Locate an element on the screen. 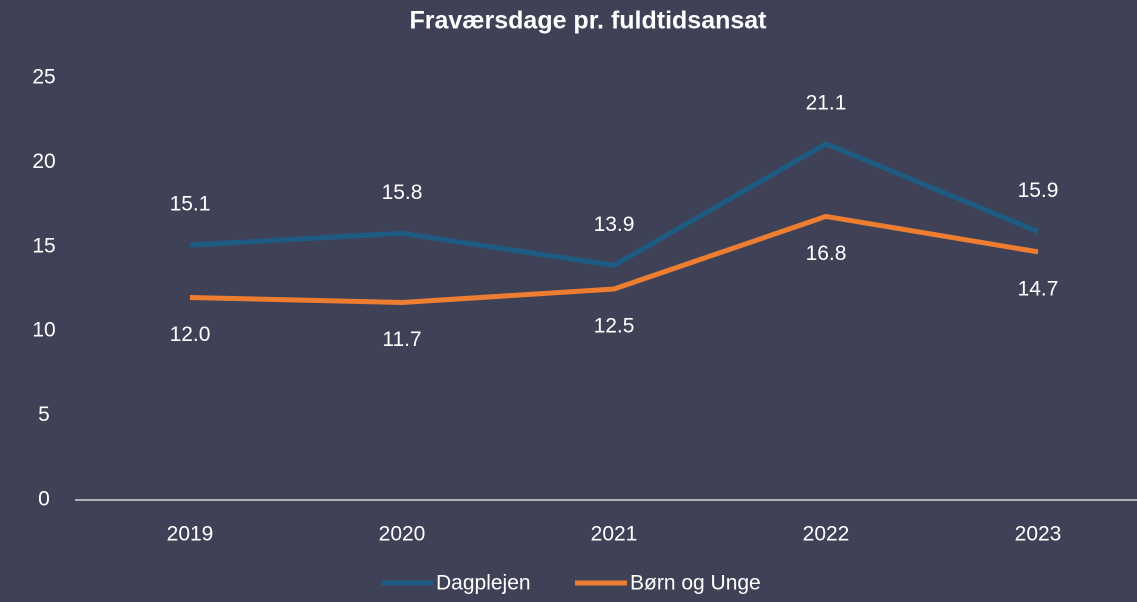 The height and width of the screenshot is (602, 1137). y-tick-label: 0 is located at coordinates (44, 499).